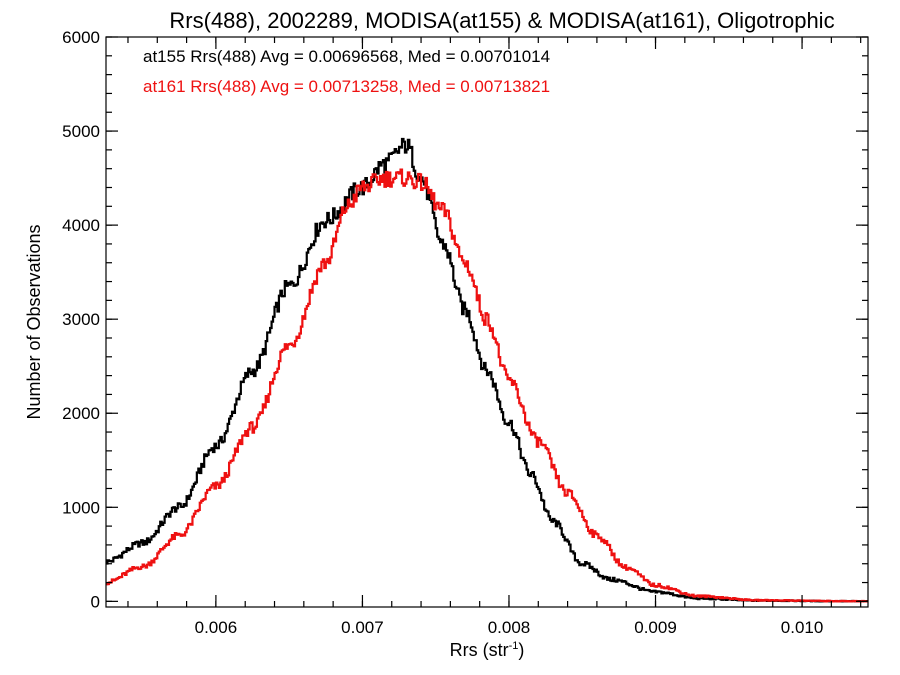 The image size is (900, 675). I want to click on x-axis-label-close: ), so click(521, 650).